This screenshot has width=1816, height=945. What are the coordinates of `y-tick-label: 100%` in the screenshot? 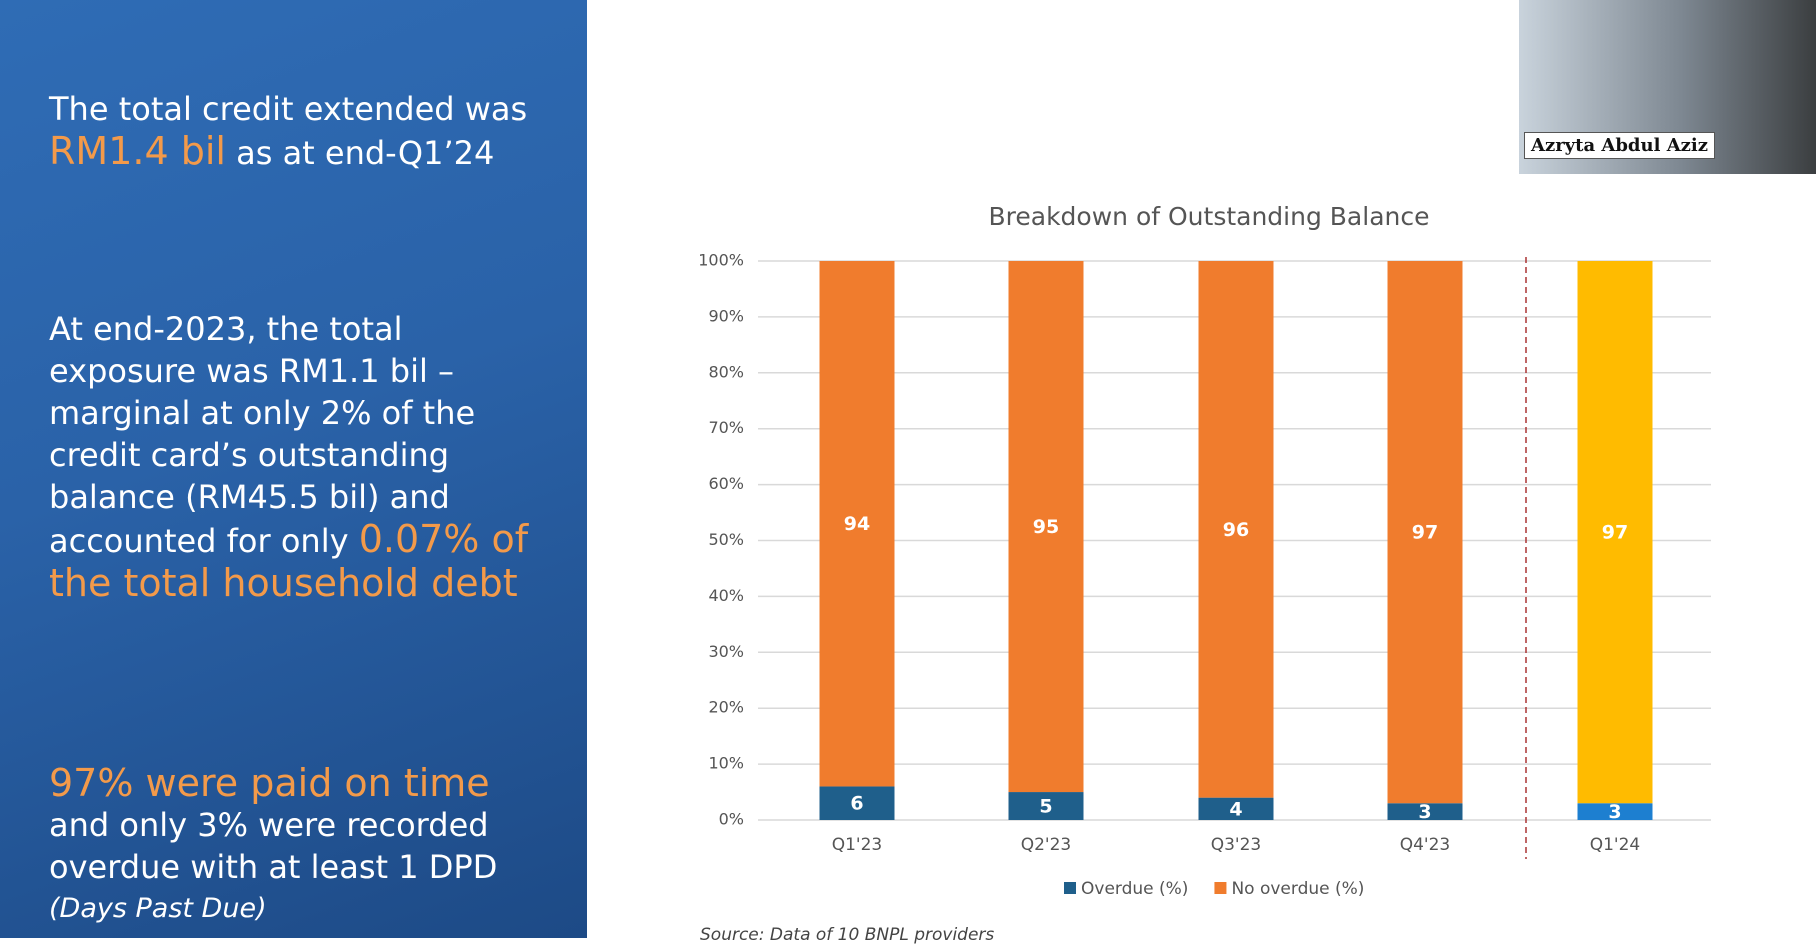 It's located at (721, 260).